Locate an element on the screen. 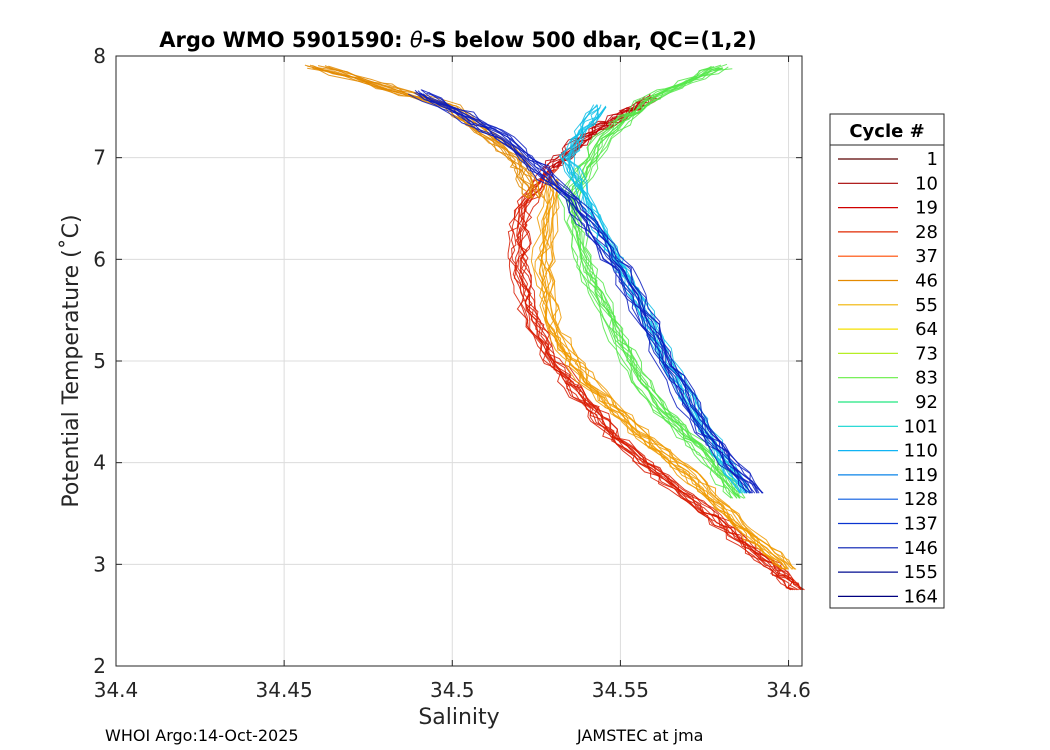  legend-label: 119 is located at coordinates (921, 475).